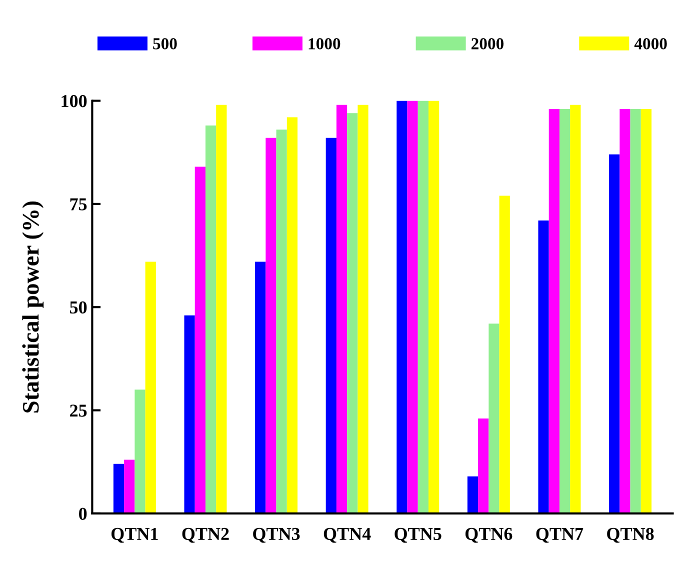 This screenshot has height=563, width=683. Describe the element at coordinates (488, 44) in the screenshot. I see `legend-label: 2000` at that location.